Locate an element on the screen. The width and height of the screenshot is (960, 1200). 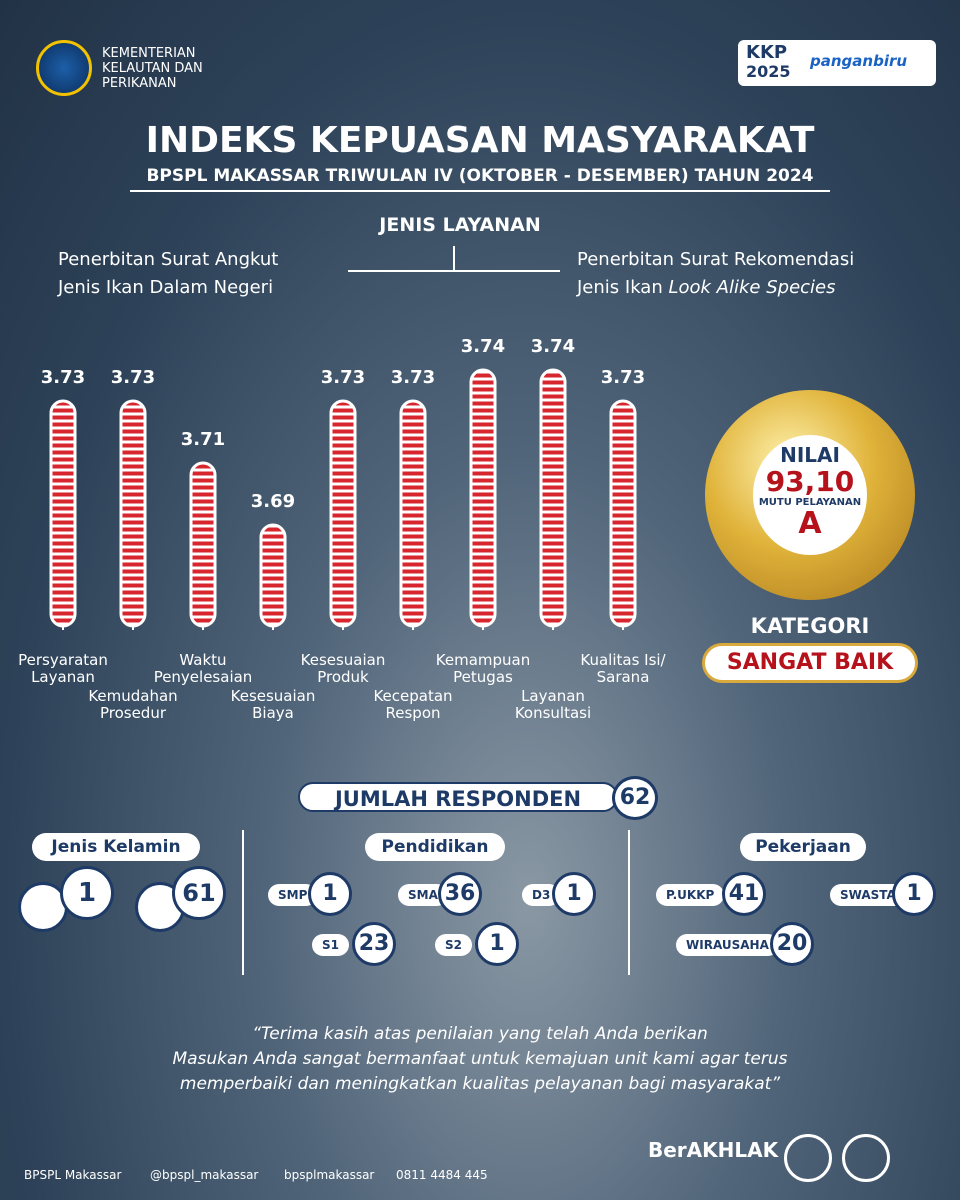
partner-logos: KKP 2025 panganbiru is located at coordinates (837, 63).